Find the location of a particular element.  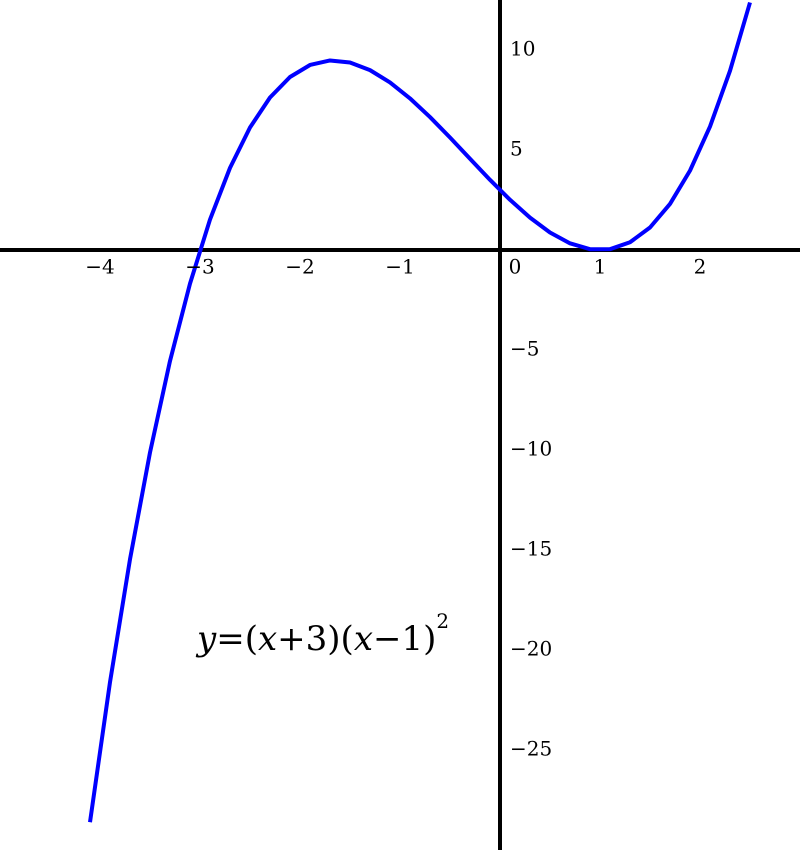

annotation-part: 2 is located at coordinates (442, 621).